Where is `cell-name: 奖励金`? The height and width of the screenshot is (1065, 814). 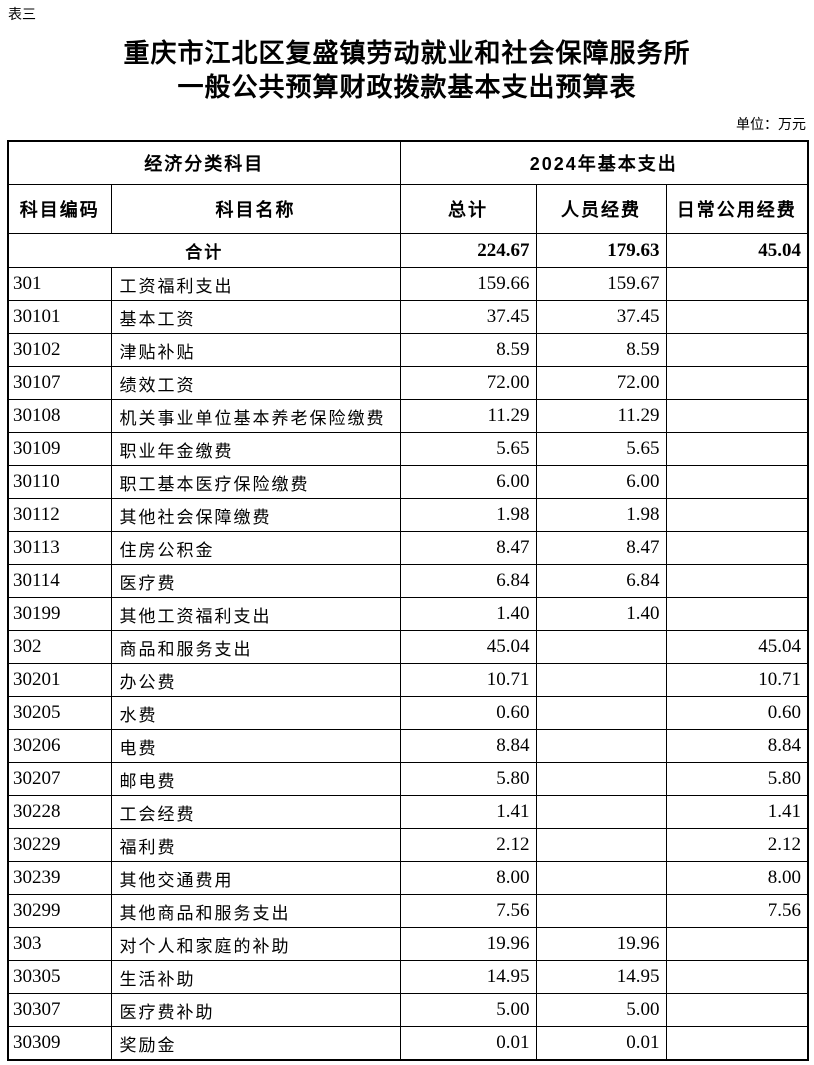 cell-name: 奖励金 is located at coordinates (255, 1043).